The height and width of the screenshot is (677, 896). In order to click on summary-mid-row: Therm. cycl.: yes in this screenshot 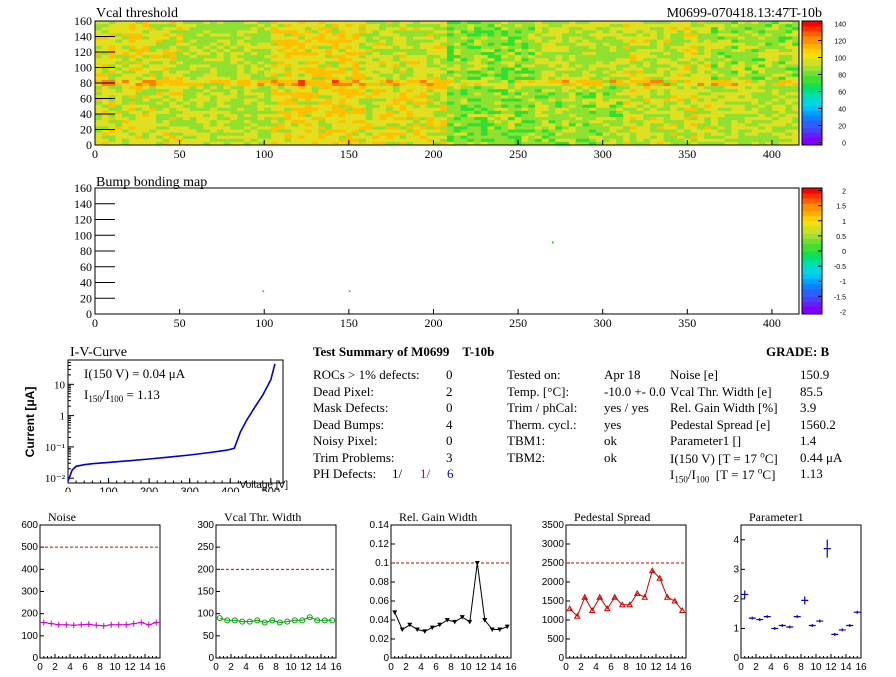, I will do `click(587, 425)`.